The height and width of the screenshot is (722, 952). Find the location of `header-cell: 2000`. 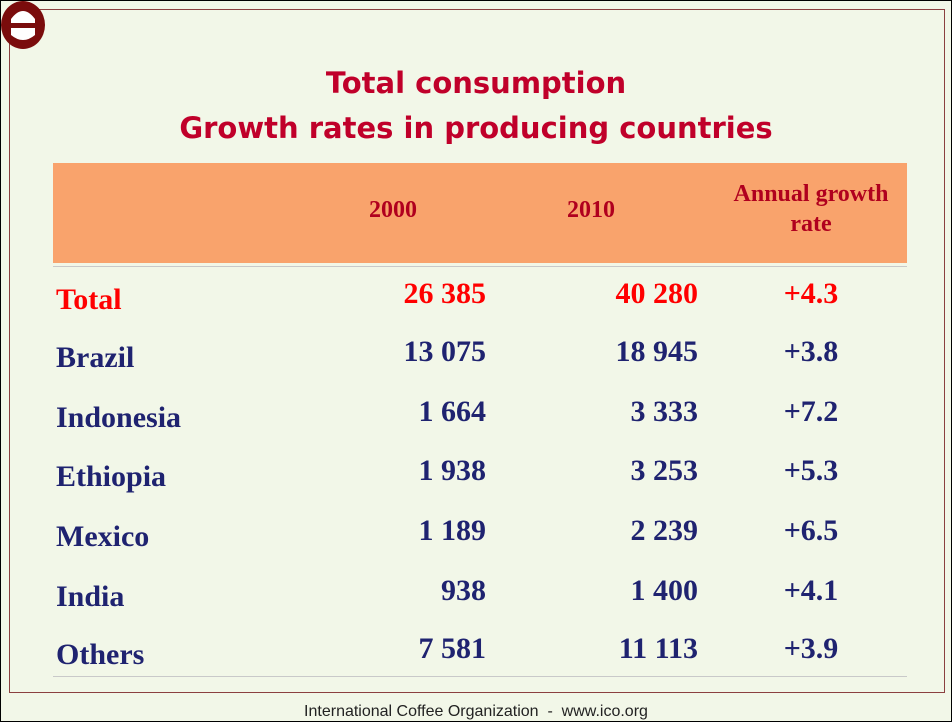

header-cell: 2000 is located at coordinates (393, 210).